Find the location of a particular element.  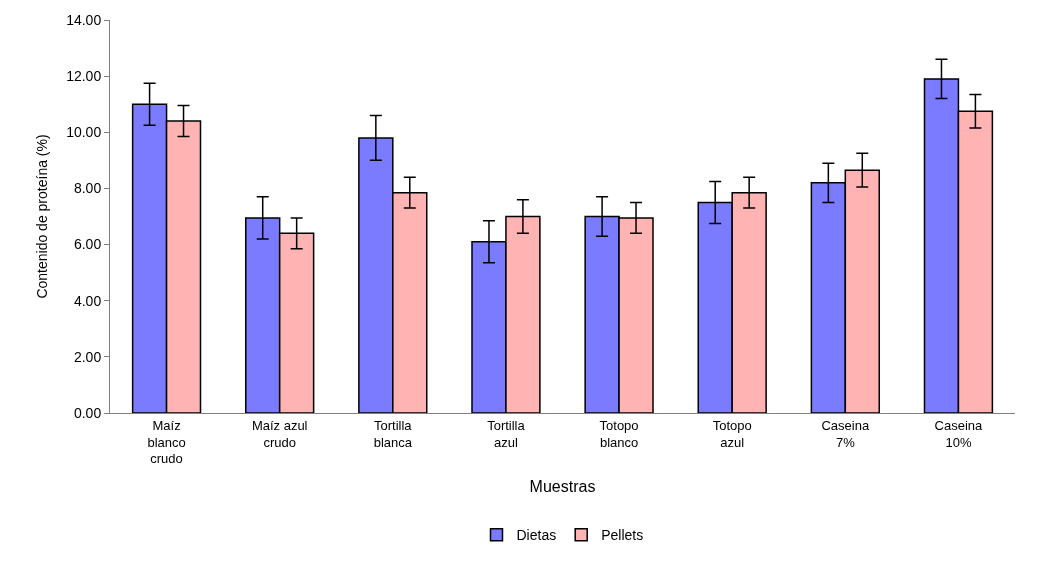

x-tick-label: Caseina 7% is located at coordinates (845, 433).